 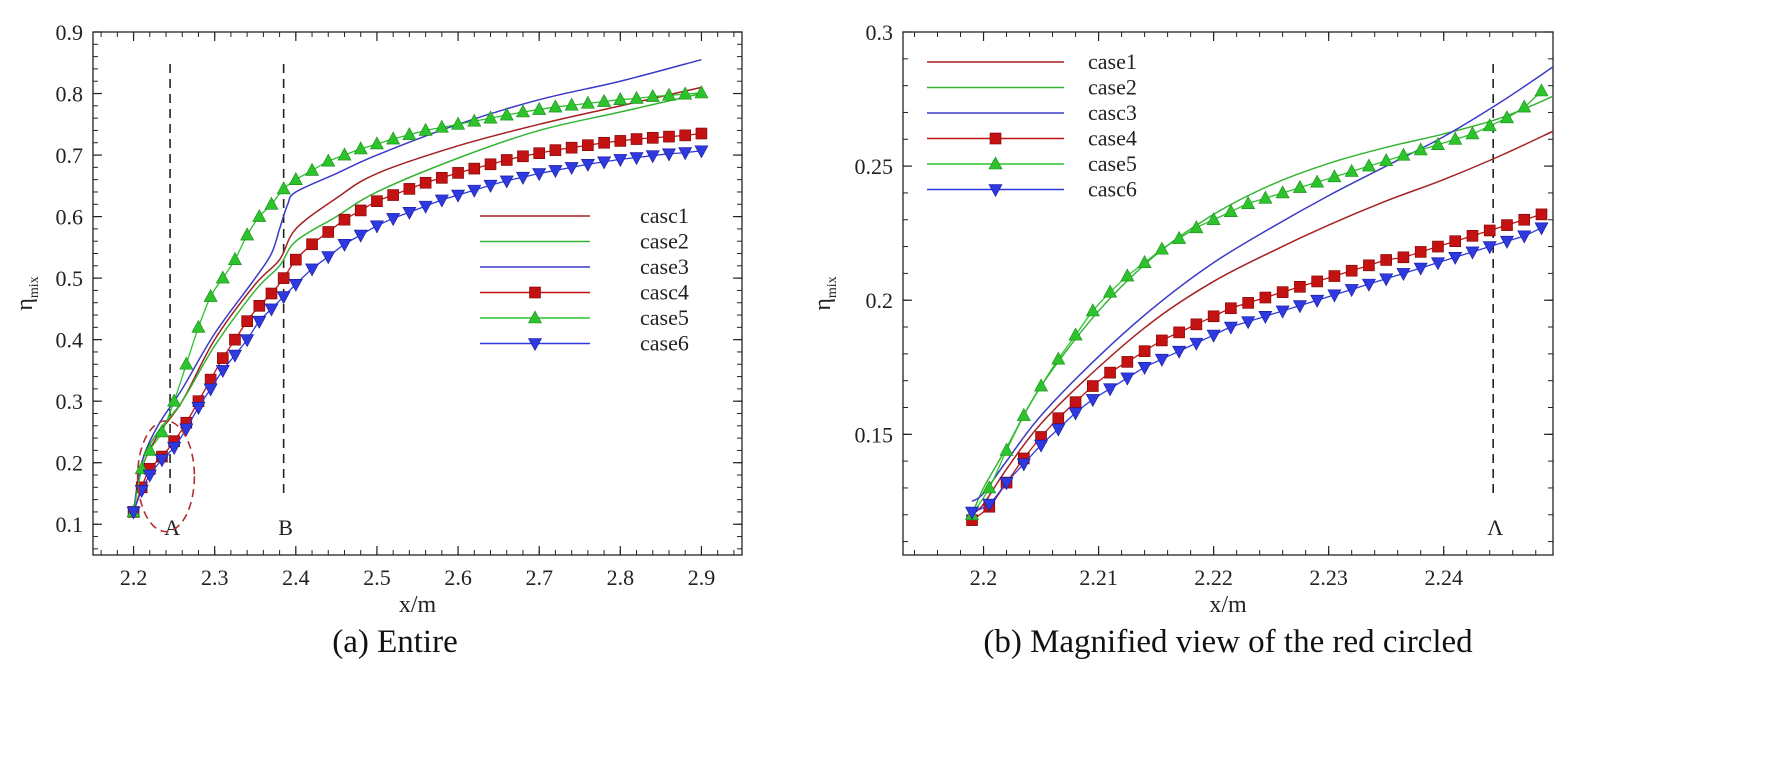 What do you see at coordinates (664, 215) in the screenshot?
I see `legend-label: casc1` at bounding box center [664, 215].